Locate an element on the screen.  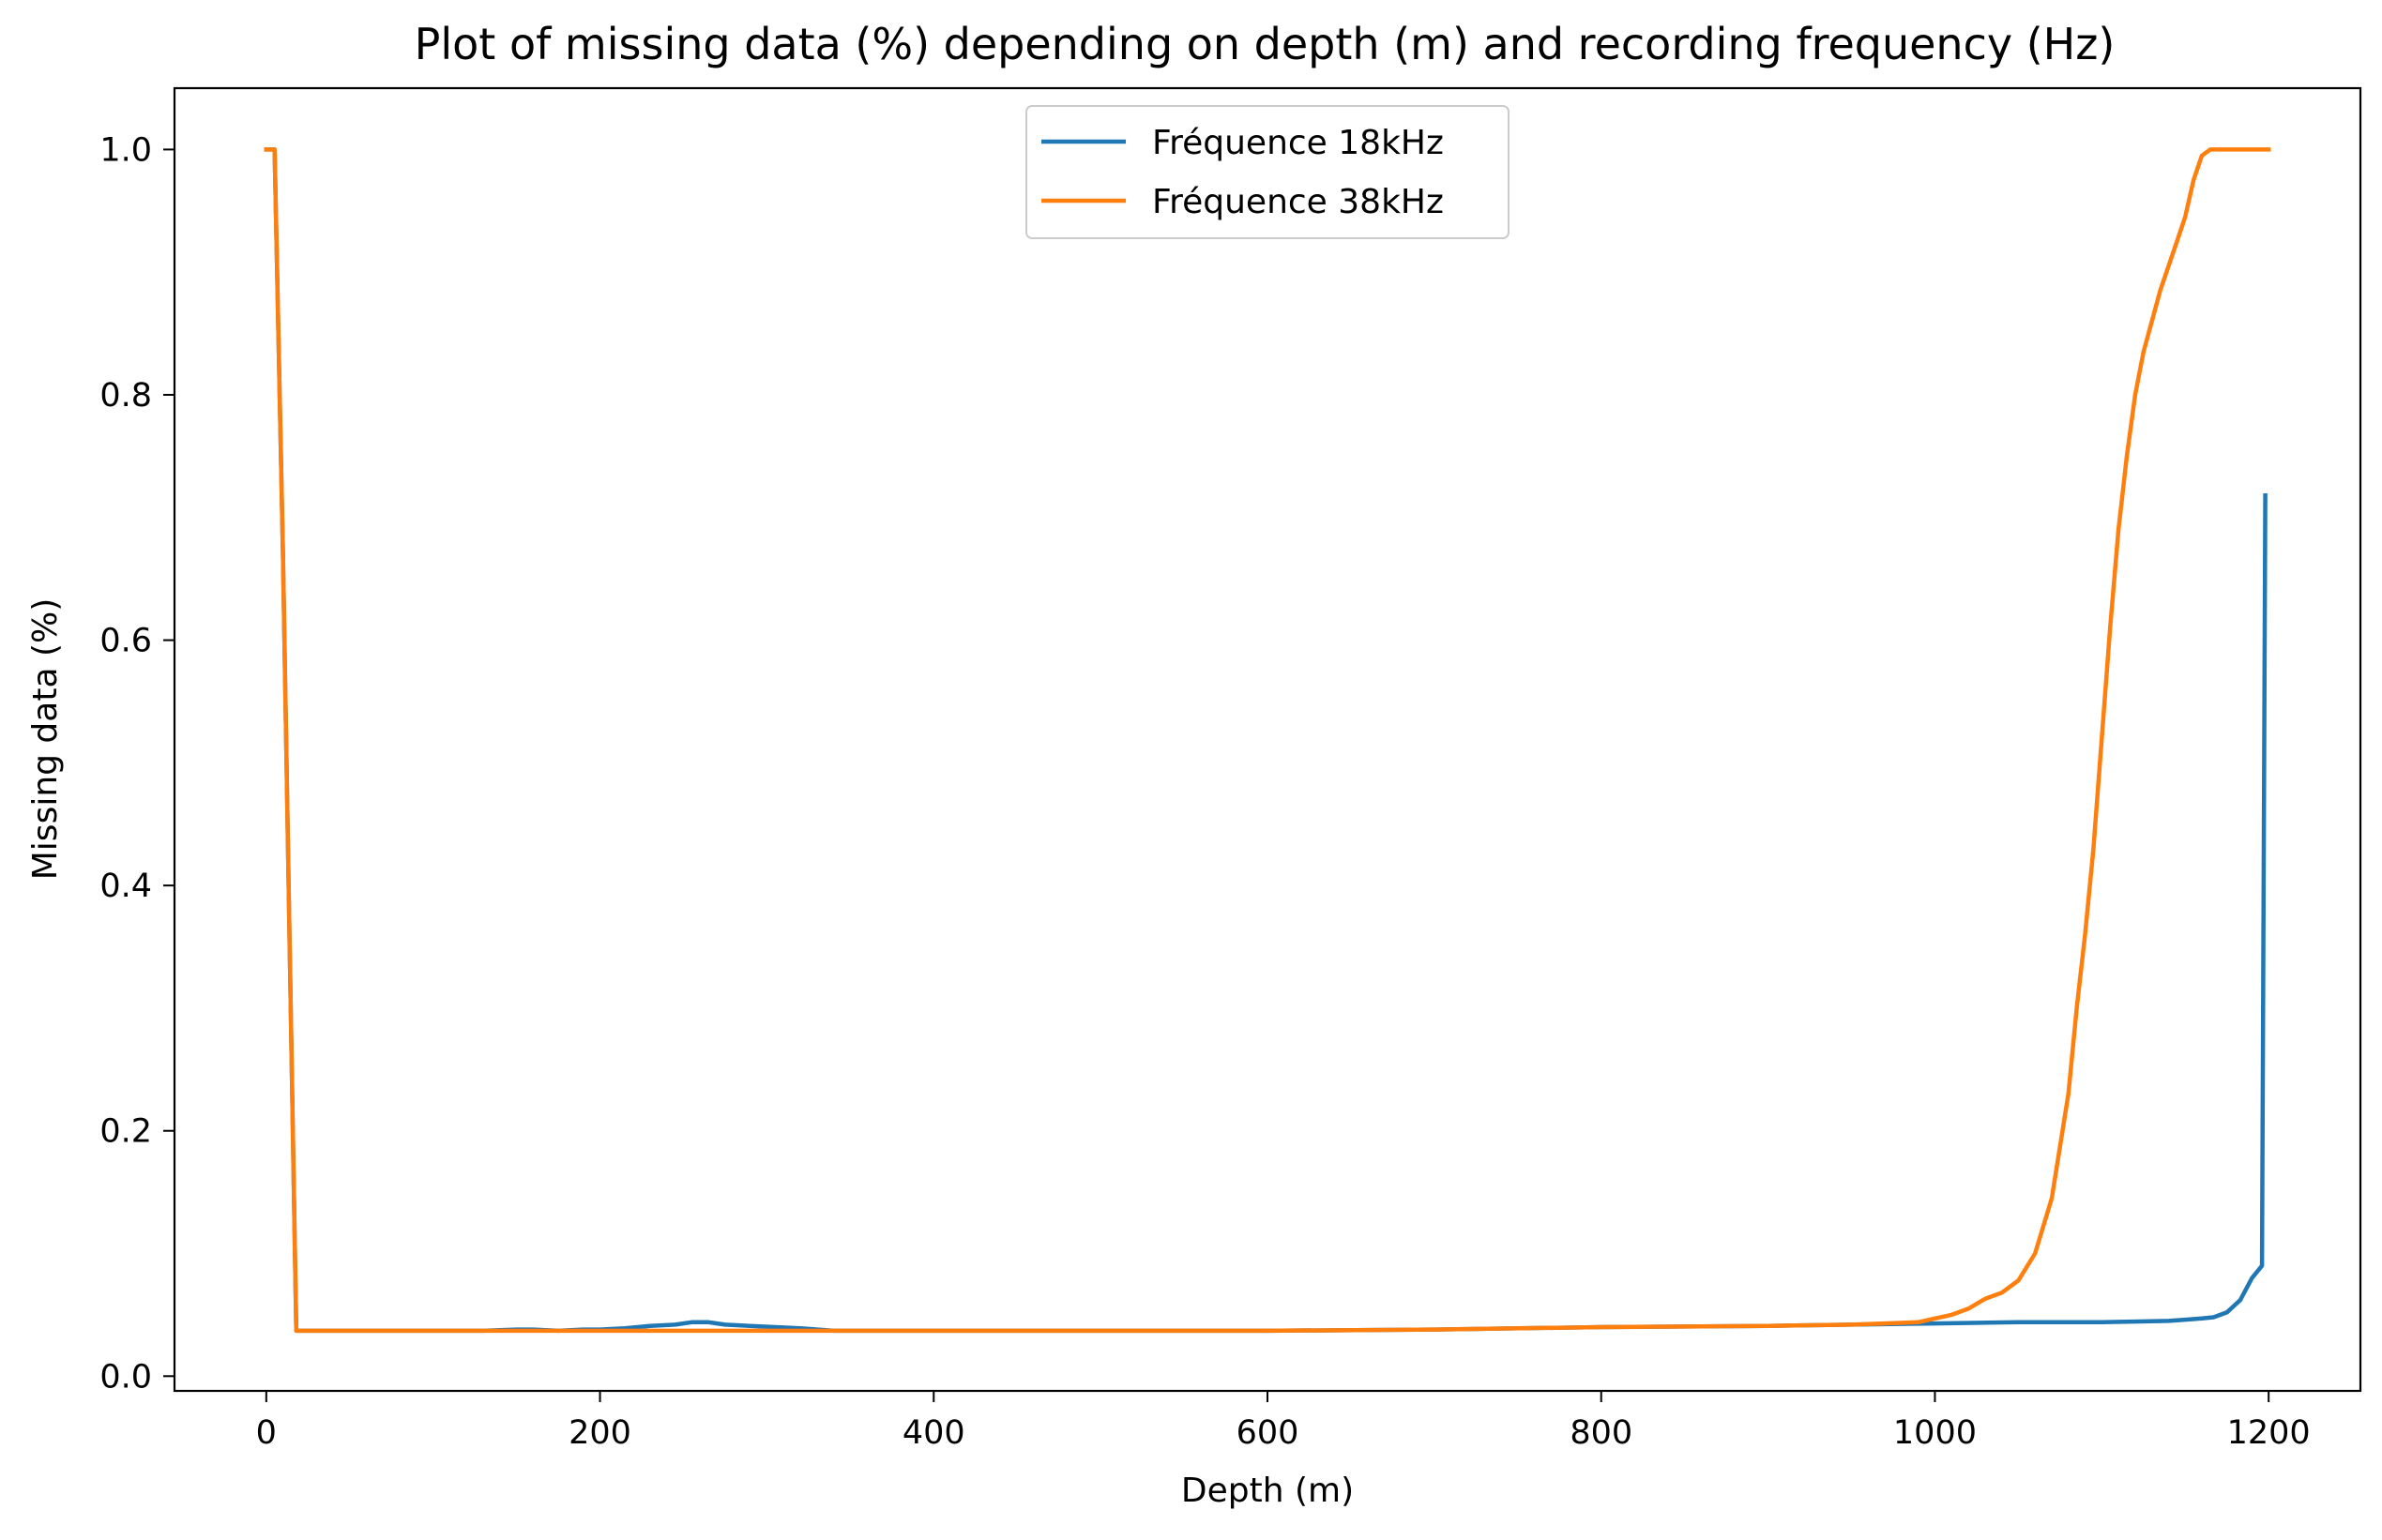
legend: Fréquence 18kHz Fréquence 38kHz is located at coordinates (1267, 172).